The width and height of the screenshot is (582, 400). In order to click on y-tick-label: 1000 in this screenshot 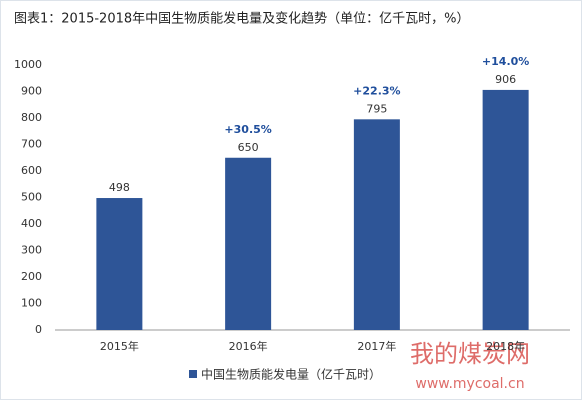, I will do `click(28, 64)`.